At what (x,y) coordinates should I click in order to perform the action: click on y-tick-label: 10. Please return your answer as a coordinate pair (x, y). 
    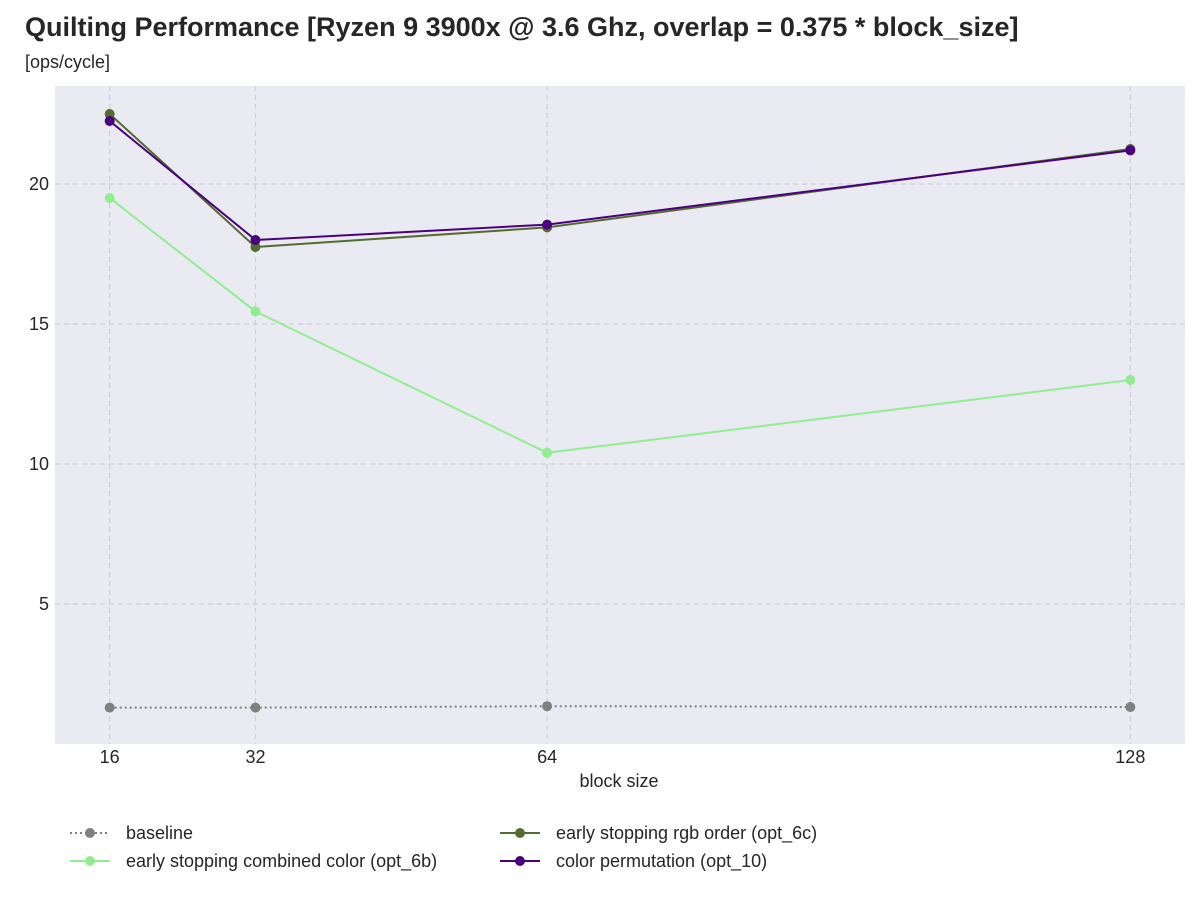
    Looking at the image, I should click on (39, 464).